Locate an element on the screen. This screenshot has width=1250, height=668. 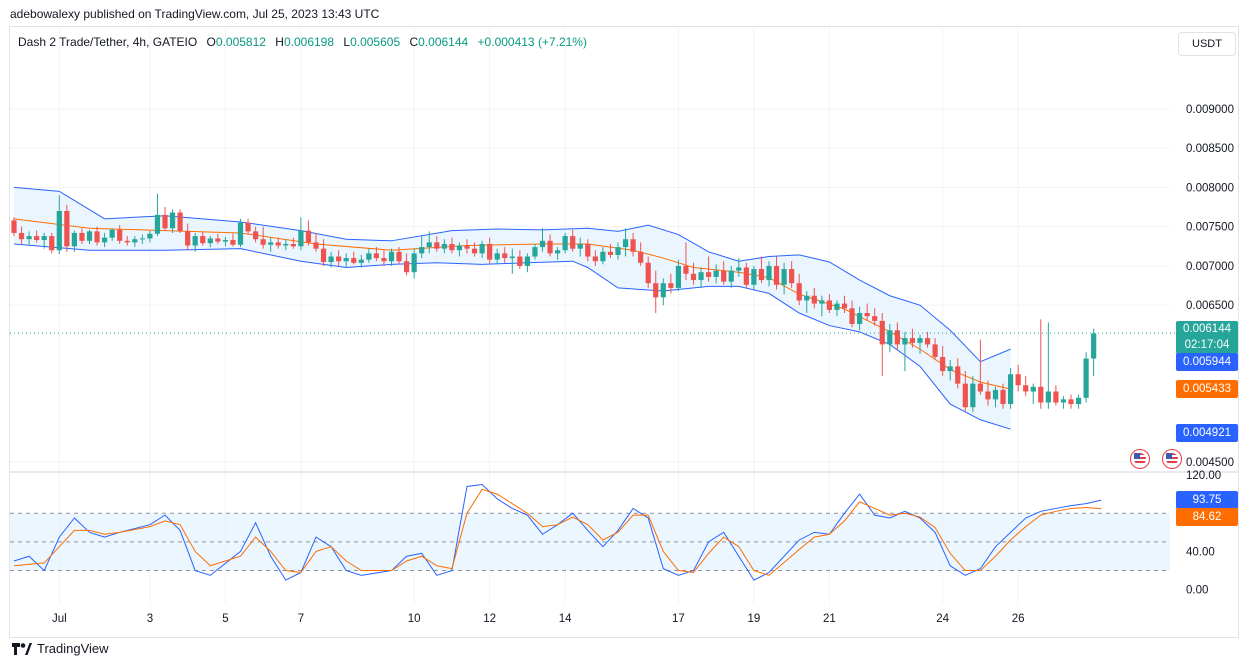
currency-button: USDT is located at coordinates (1207, 44).